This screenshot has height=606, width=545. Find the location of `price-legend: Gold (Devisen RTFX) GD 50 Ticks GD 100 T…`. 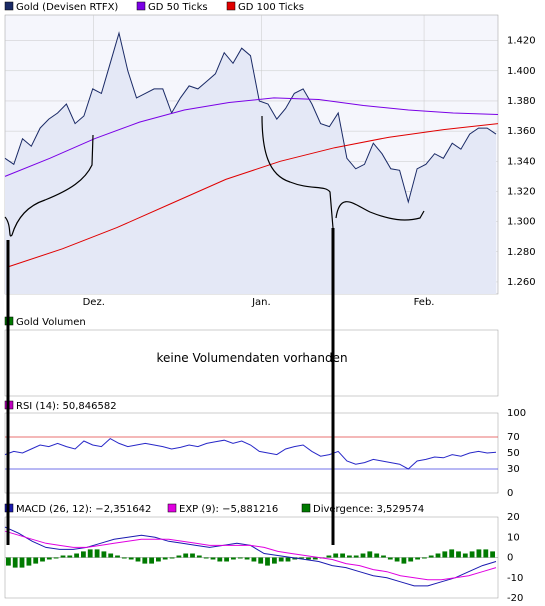

price-legend: Gold (Devisen RTFX) GD 50 Ticks GD 100 T… is located at coordinates (154, 7).